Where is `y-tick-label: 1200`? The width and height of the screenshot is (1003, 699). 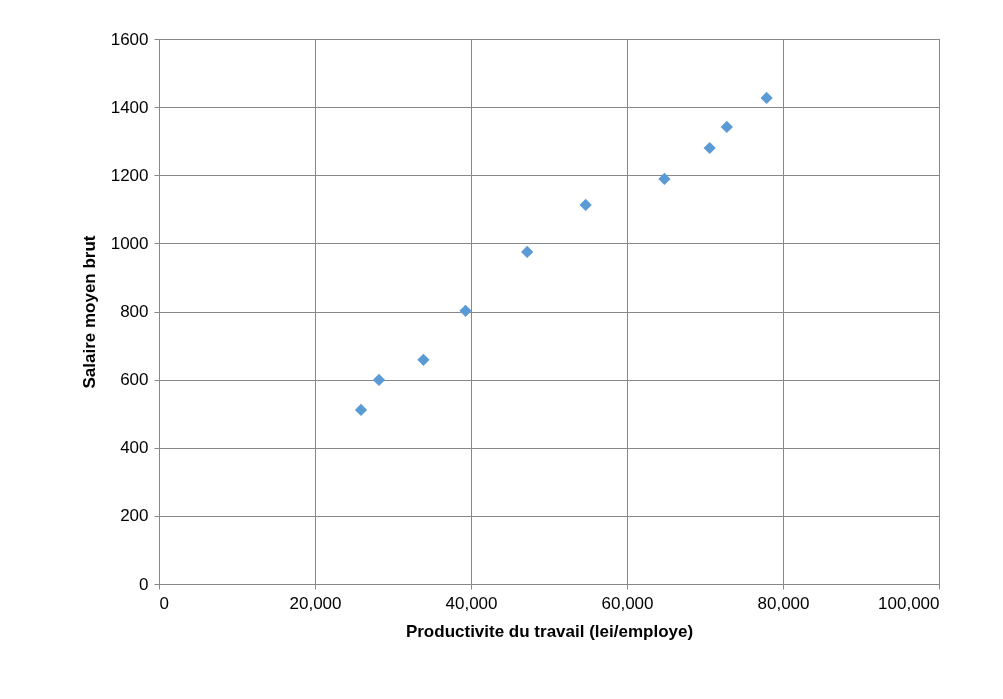
y-tick-label: 1200 is located at coordinates (129, 175).